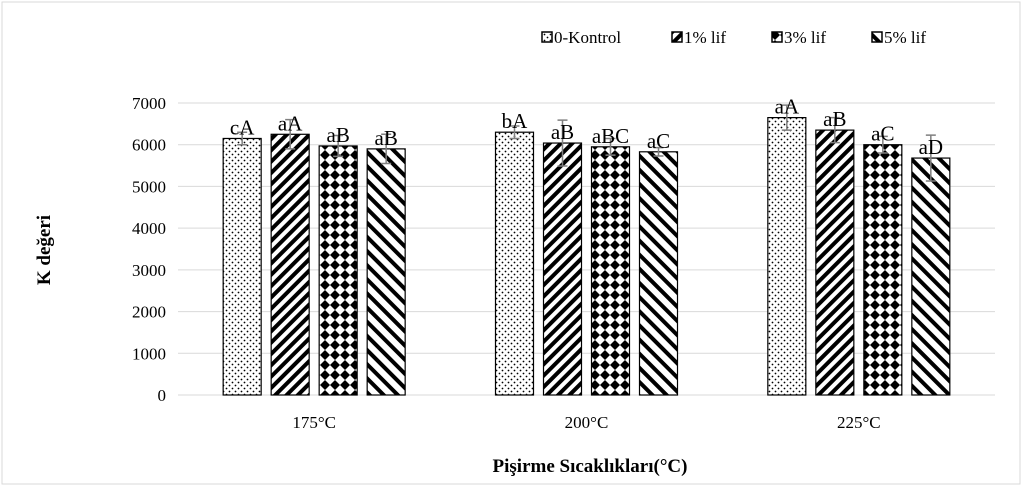 The height and width of the screenshot is (486, 1022). What do you see at coordinates (587, 37) in the screenshot?
I see `legend-label: 0-Kontrol` at bounding box center [587, 37].